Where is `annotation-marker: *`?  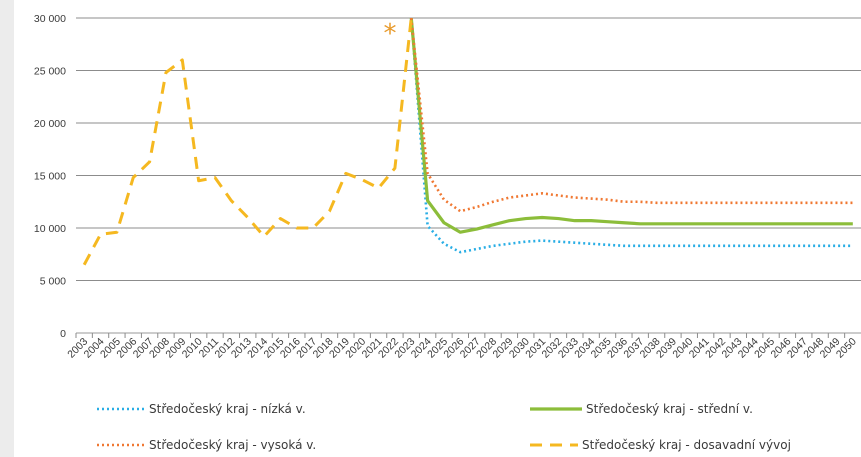 annotation-marker: * is located at coordinates (390, 34).